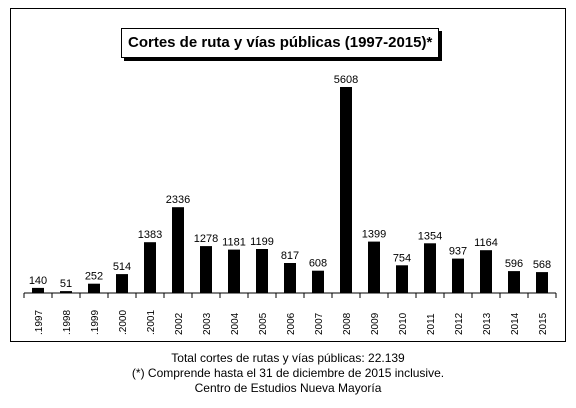 This screenshot has height=408, width=576. I want to click on value-label-16: 1164, so click(486, 243).